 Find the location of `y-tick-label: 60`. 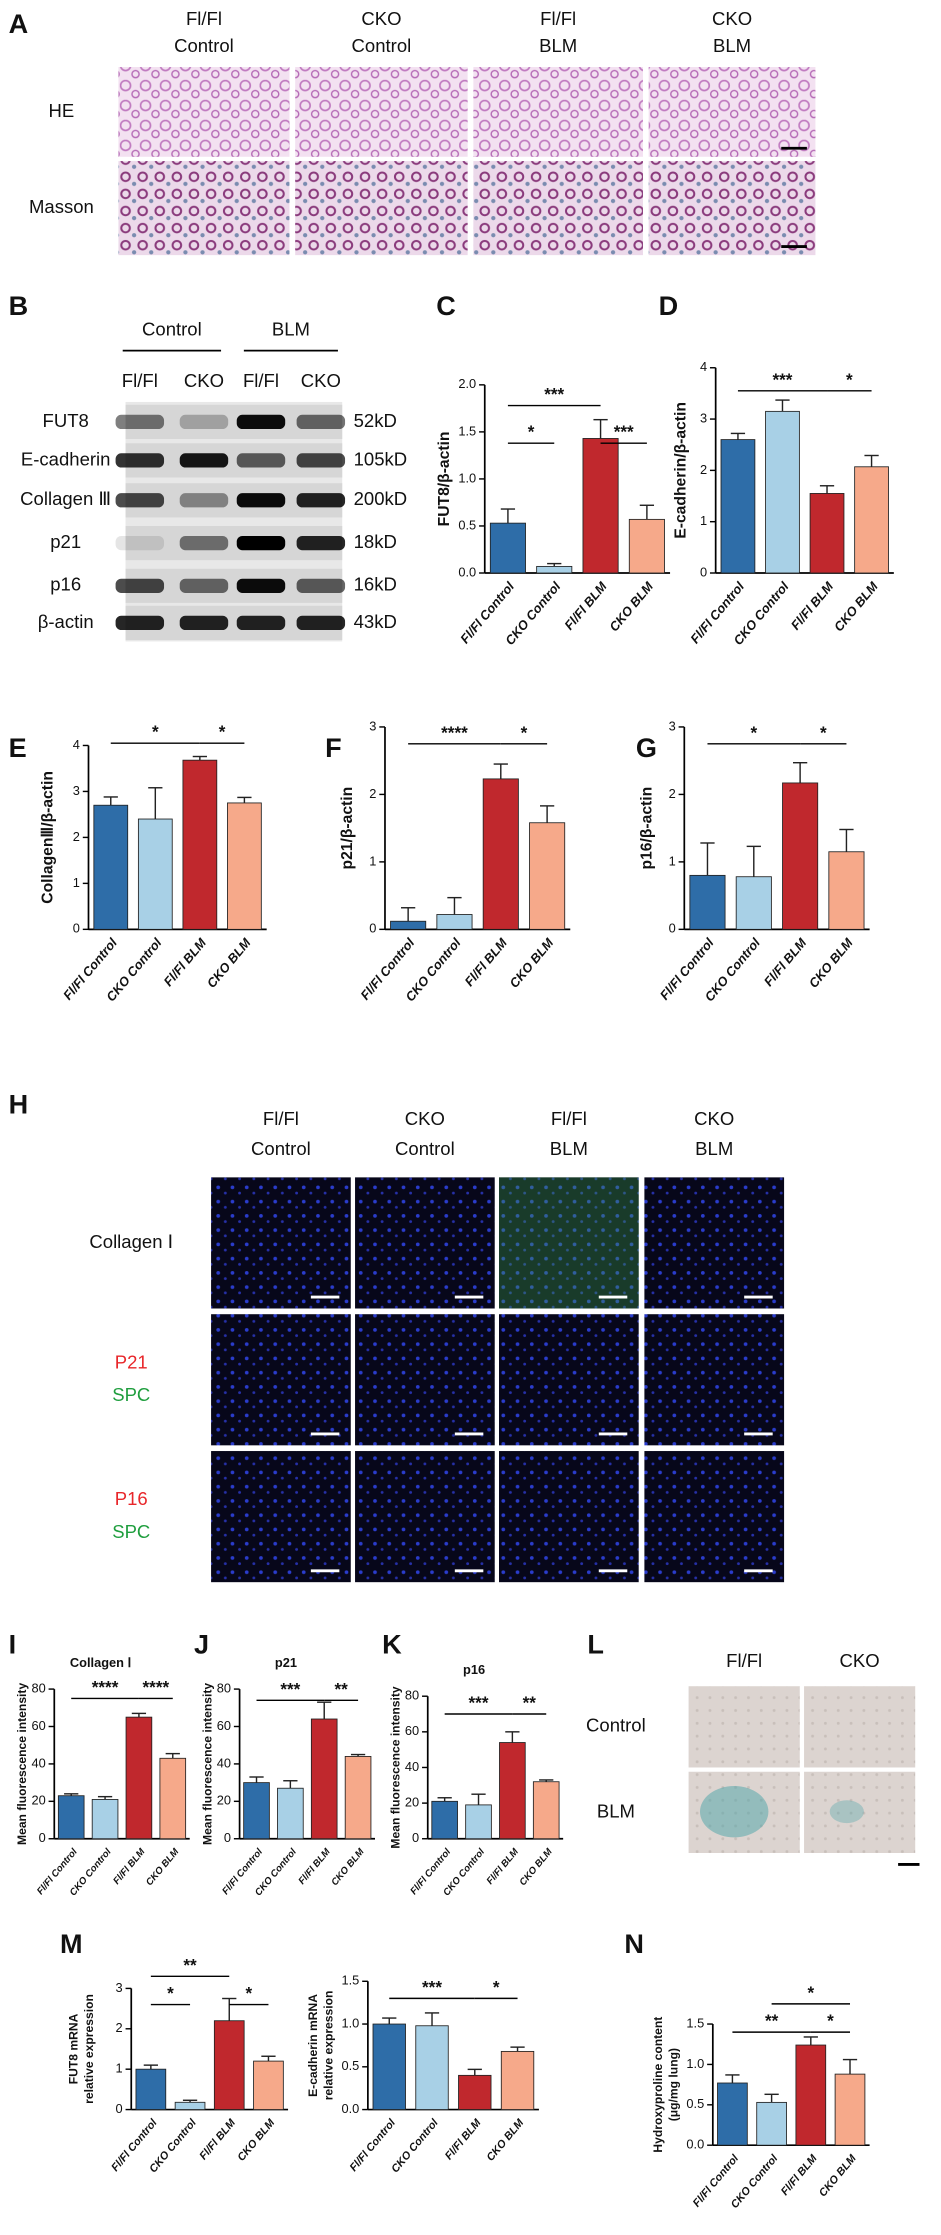

y-tick-label: 60 is located at coordinates (224, 1725).